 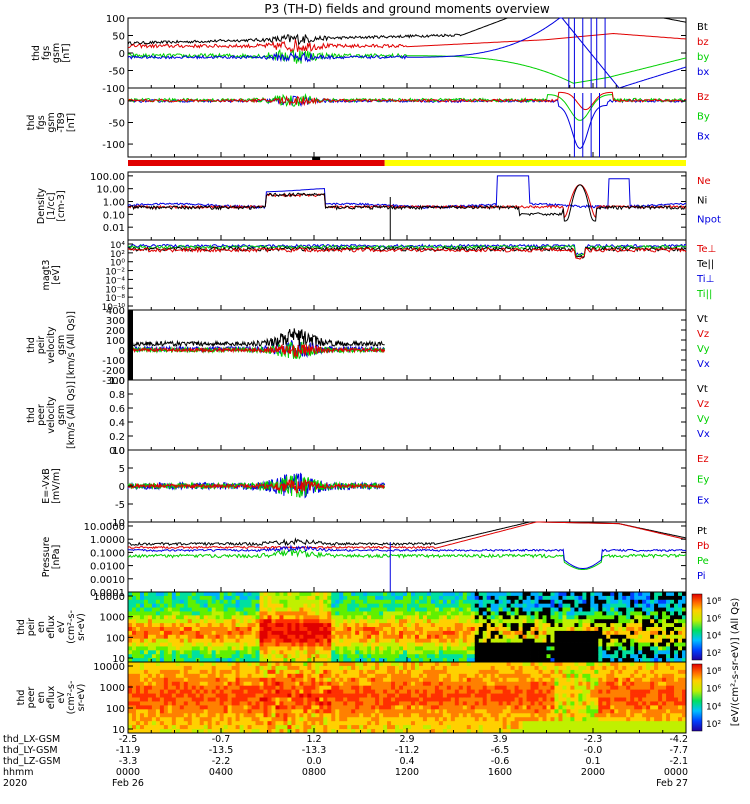 I want to click on legend-Bz: Bz, so click(x=703, y=97).